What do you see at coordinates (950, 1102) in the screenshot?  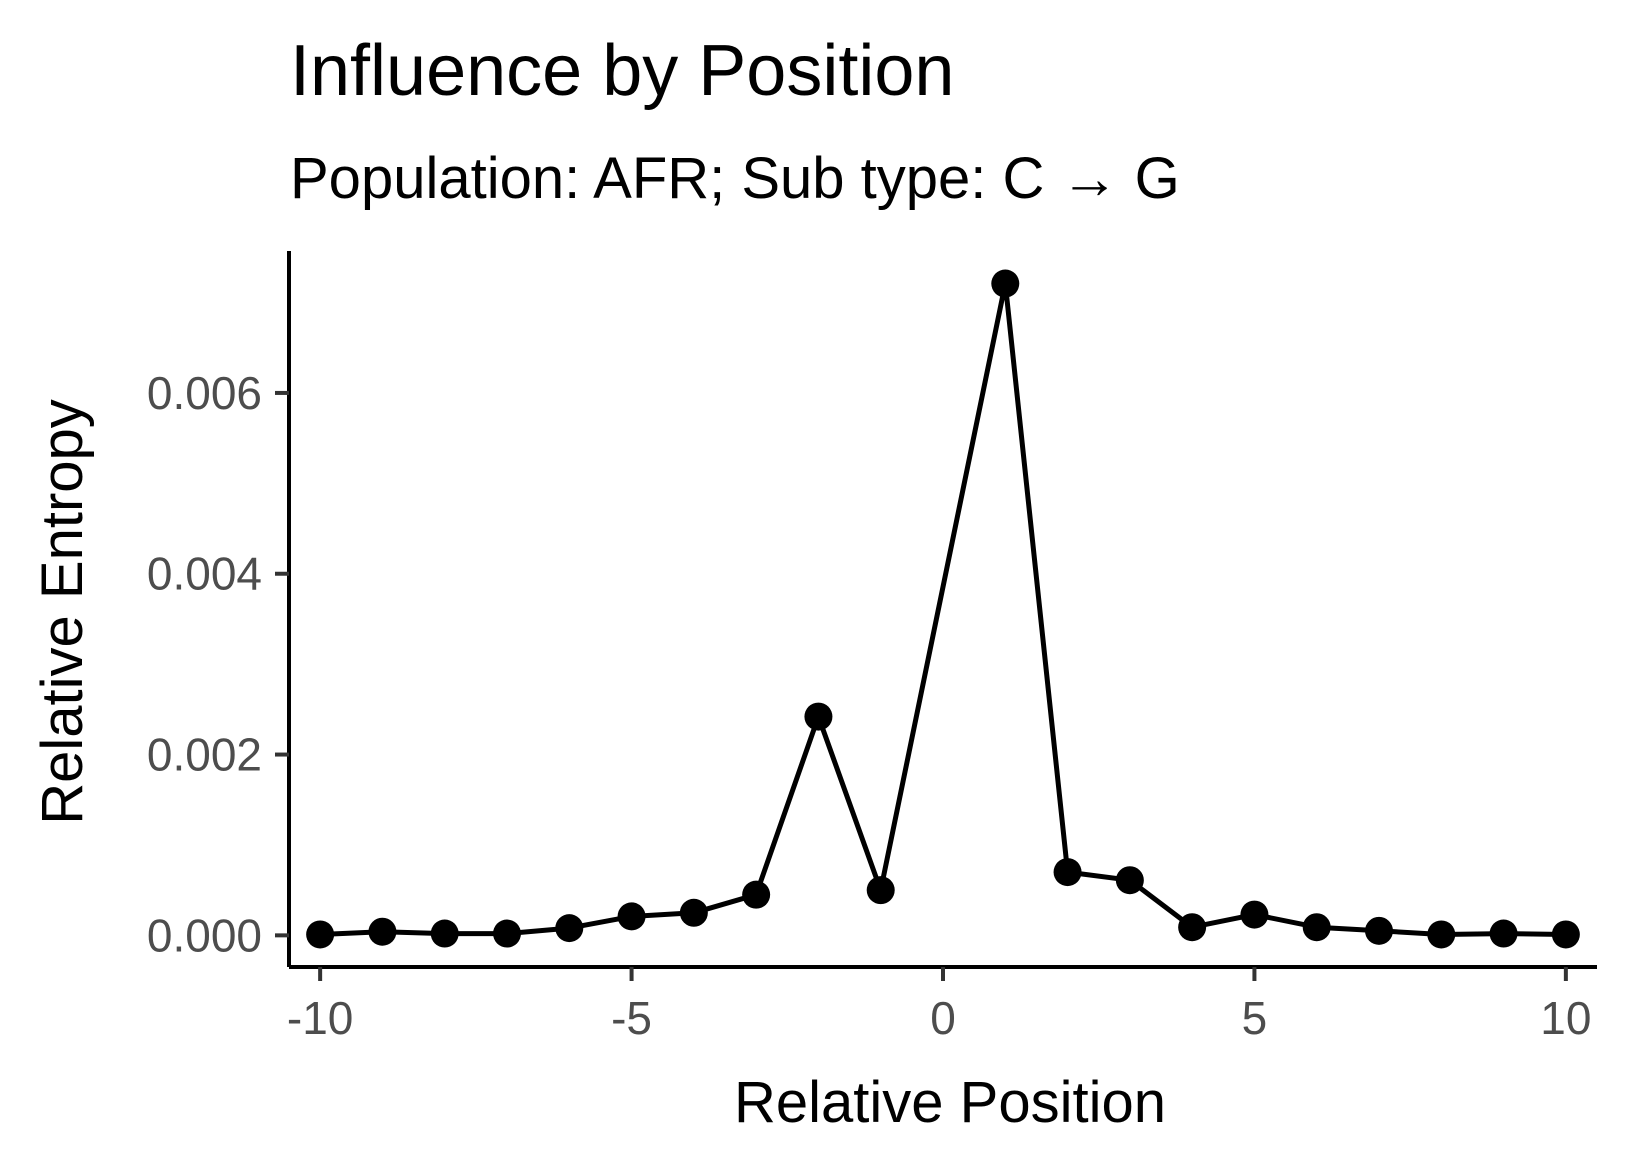 I see `x-axis-title: Relative Position` at bounding box center [950, 1102].